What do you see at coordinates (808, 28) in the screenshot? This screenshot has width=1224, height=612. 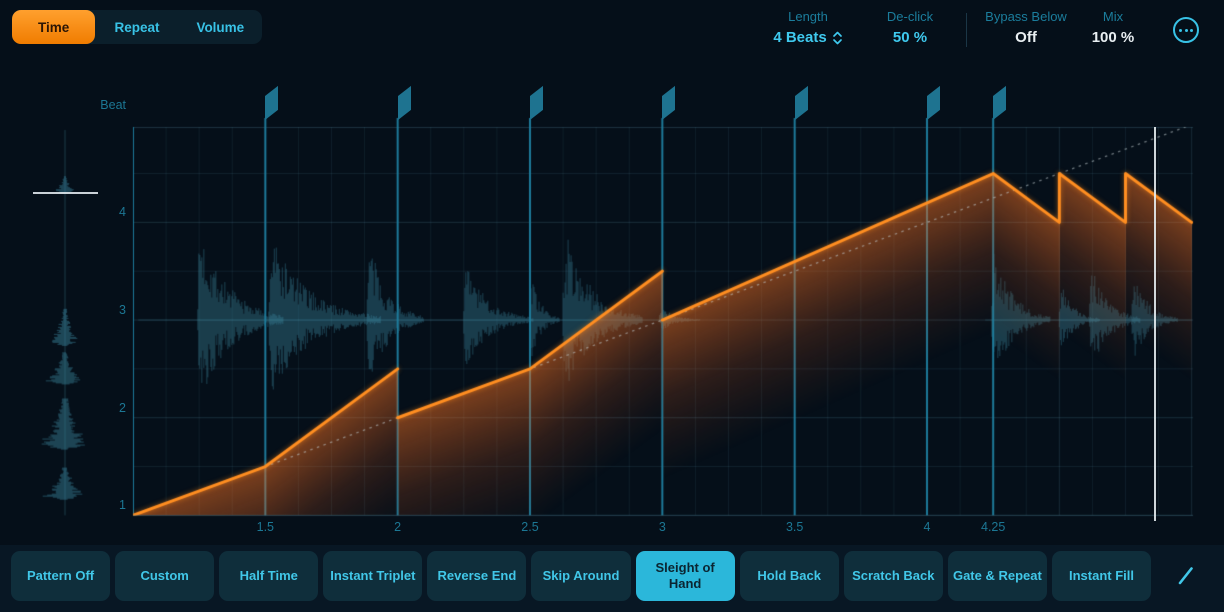 I see `param-length: Length 4 Beats` at bounding box center [808, 28].